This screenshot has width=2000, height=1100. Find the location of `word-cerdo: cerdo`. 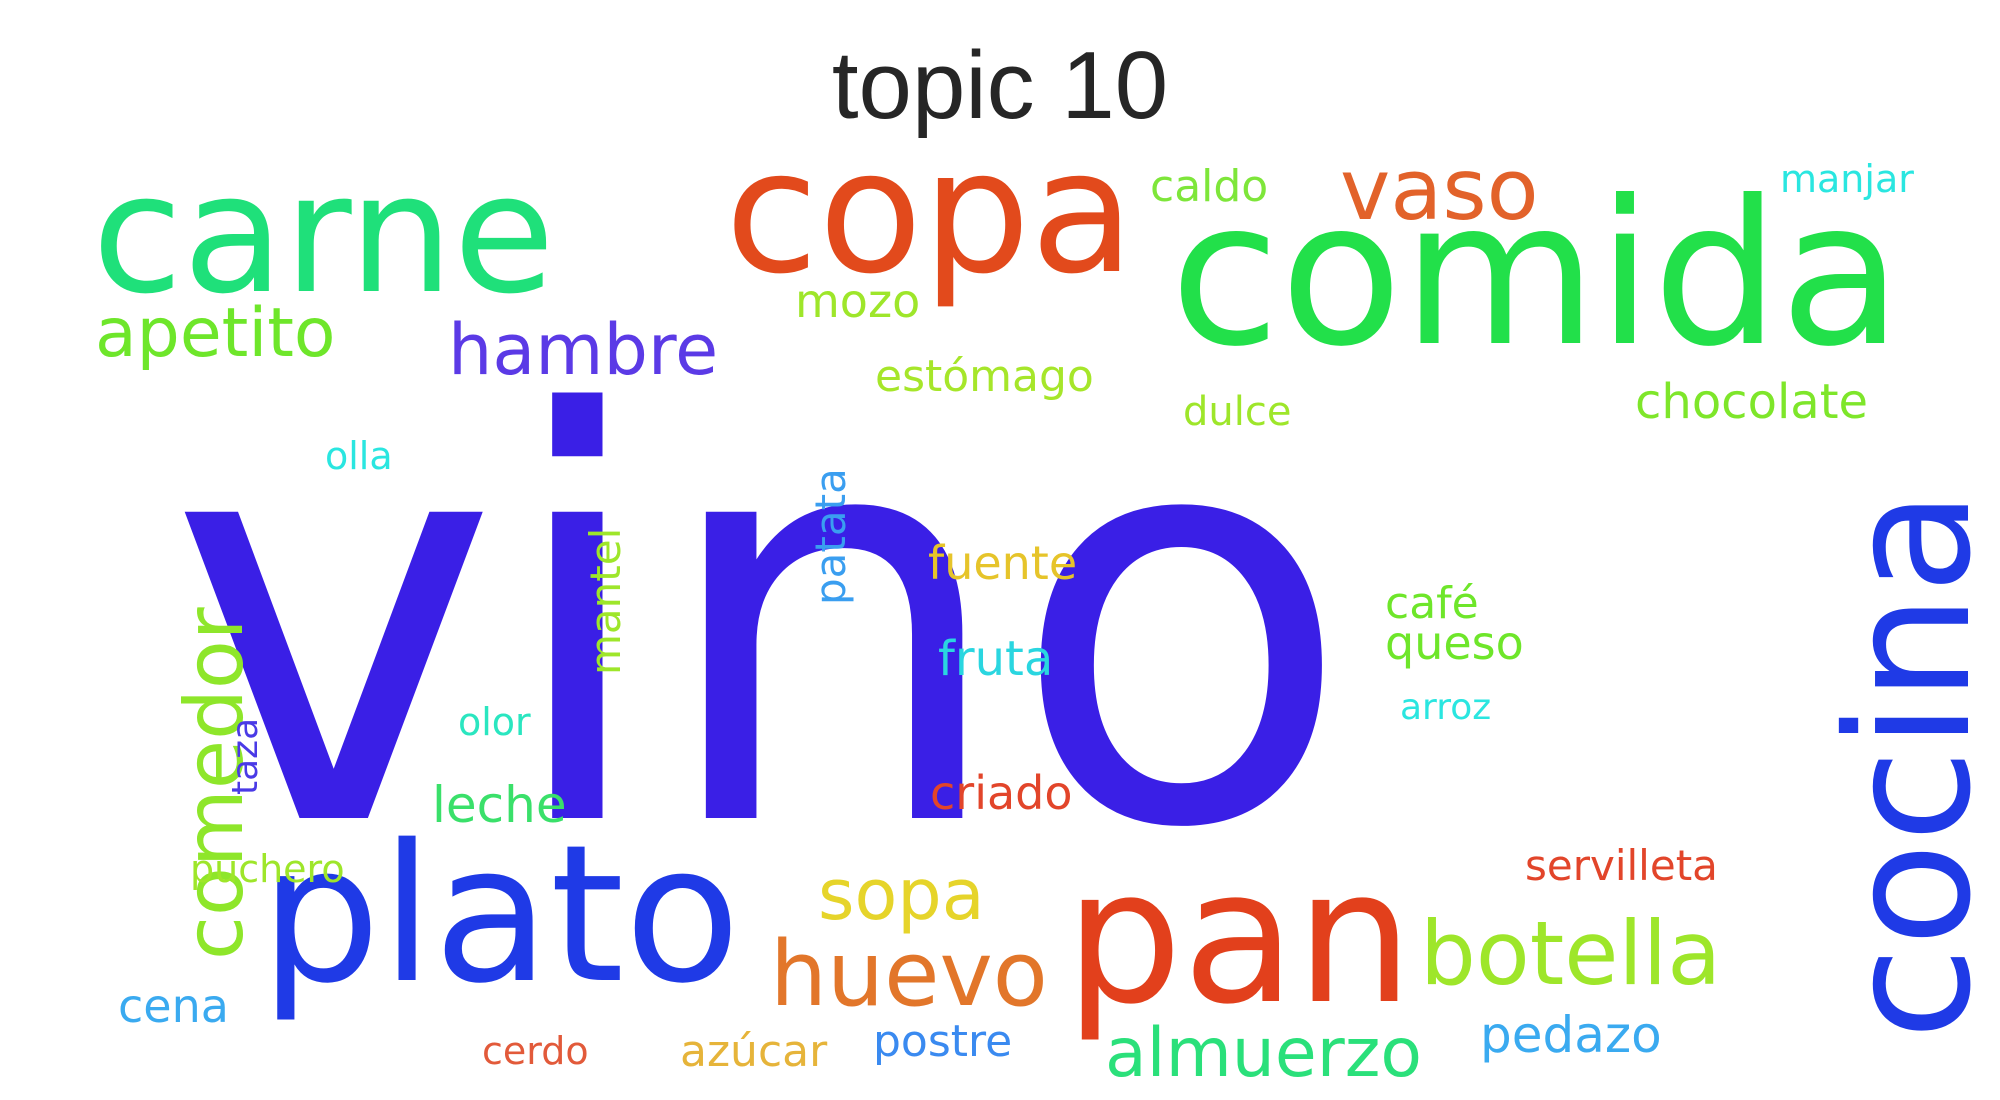

word-cerdo: cerdo is located at coordinates (535, 1051).